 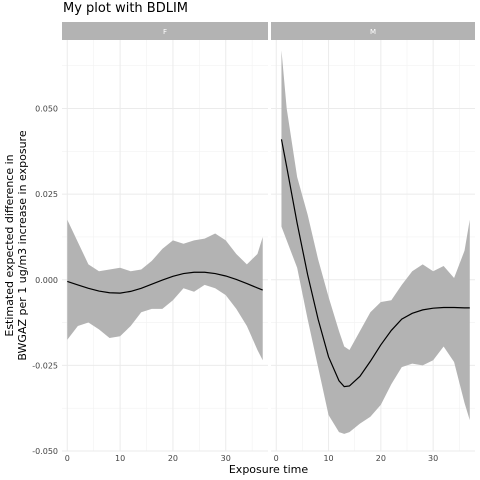 I want to click on facet-strip-label: M, so click(x=373, y=32).